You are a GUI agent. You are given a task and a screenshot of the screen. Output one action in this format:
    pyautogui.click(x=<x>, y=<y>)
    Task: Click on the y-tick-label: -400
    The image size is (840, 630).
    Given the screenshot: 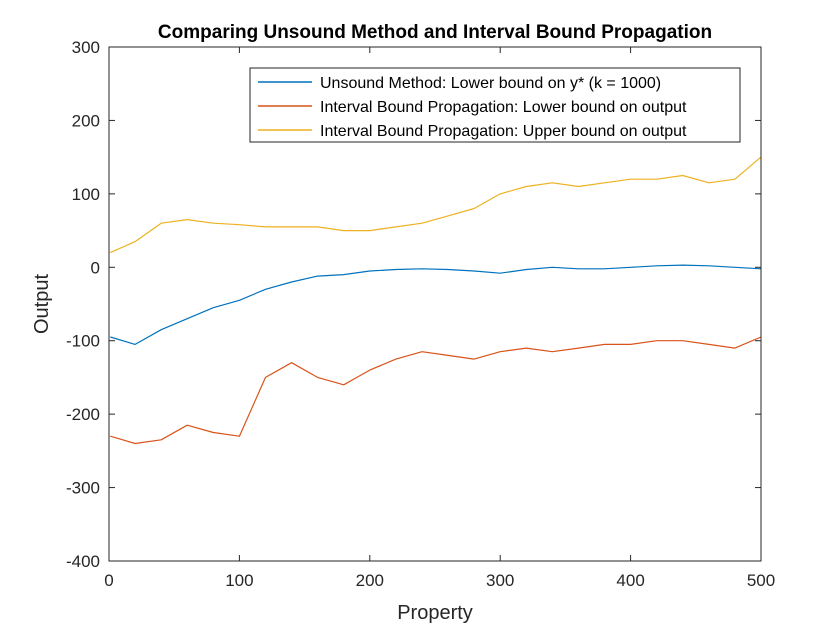 What is the action you would take?
    pyautogui.click(x=83, y=561)
    